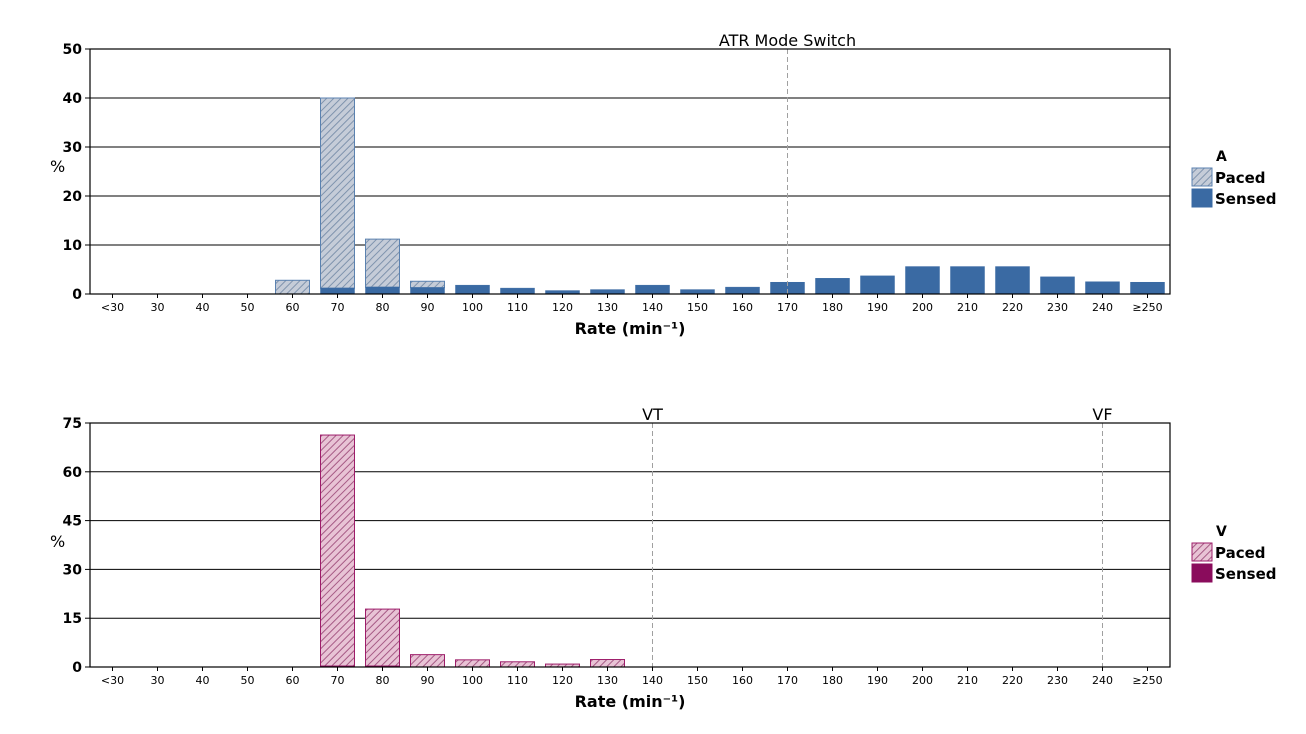  I want to click on y-tick-label: 40, so click(73, 99).